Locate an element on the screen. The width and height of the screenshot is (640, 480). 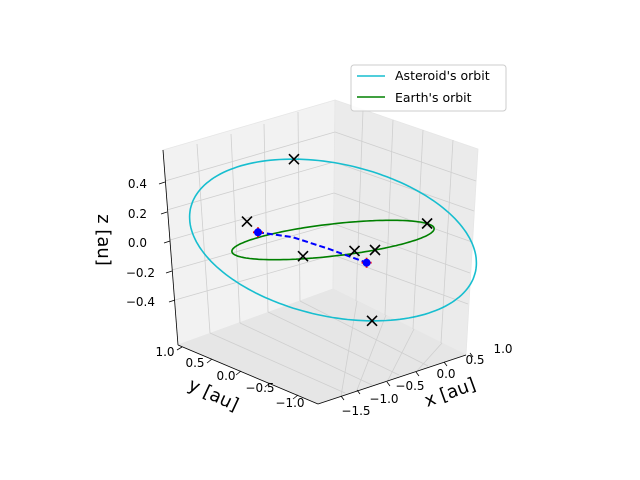
x-tick-label: 0.0 is located at coordinates (445, 374).